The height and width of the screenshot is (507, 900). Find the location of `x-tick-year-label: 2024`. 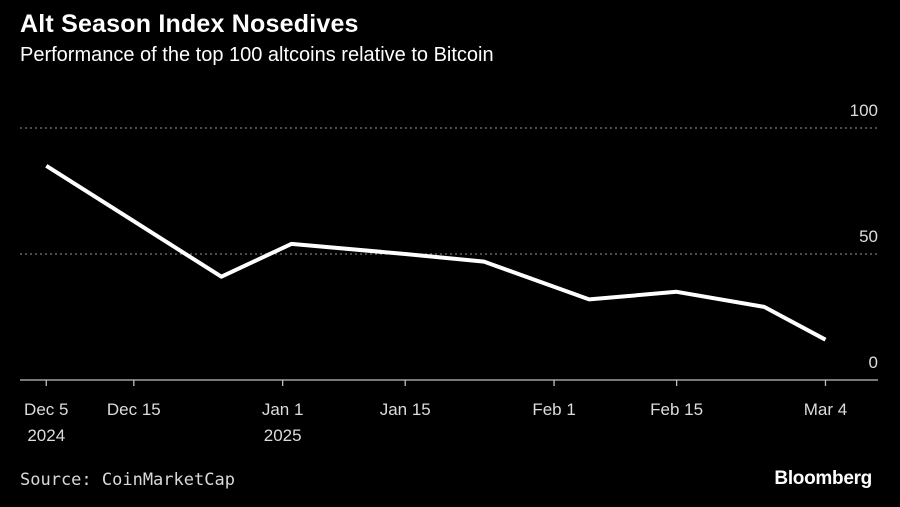

x-tick-year-label: 2024 is located at coordinates (46, 435).